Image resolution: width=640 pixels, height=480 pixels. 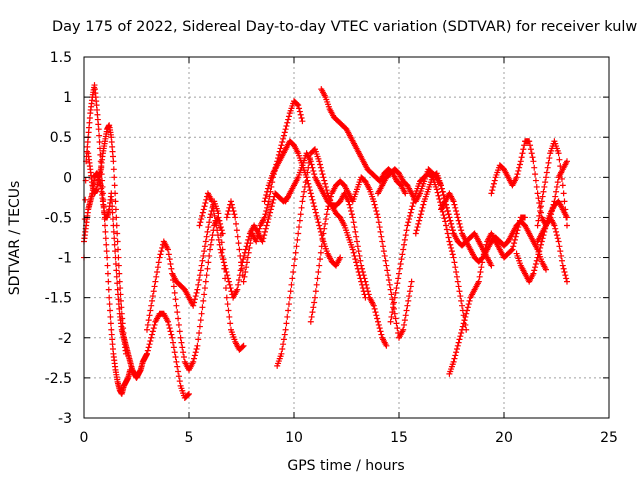 What do you see at coordinates (349, 438) in the screenshot?
I see `x-tick-labels: 0 5 10 15 20 25` at bounding box center [349, 438].